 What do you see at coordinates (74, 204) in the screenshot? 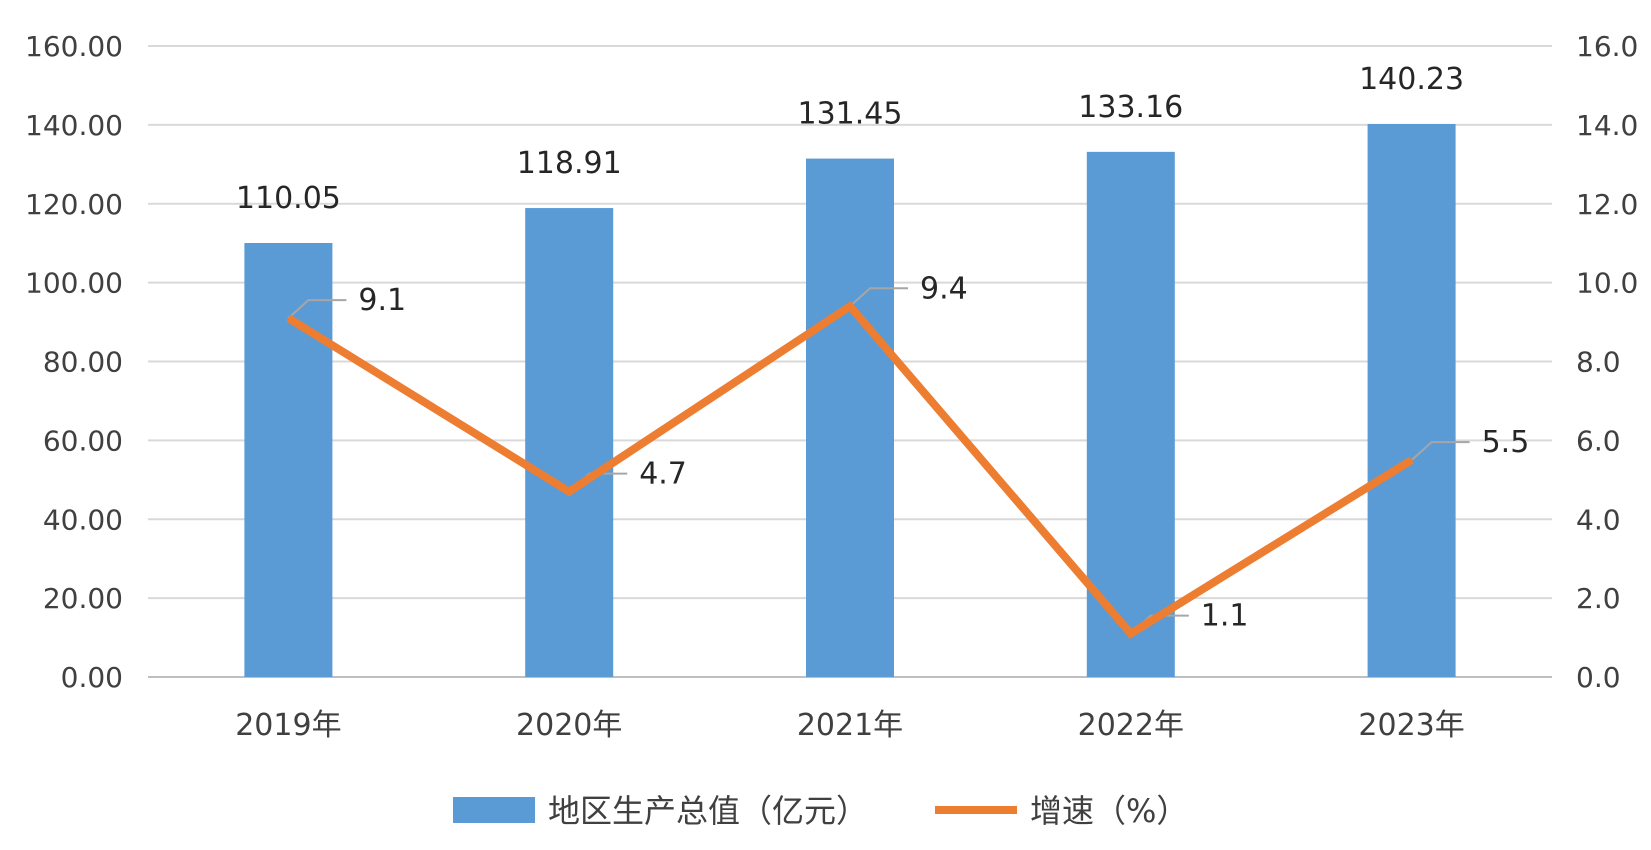
I see `left-tick-label: 120.00` at bounding box center [74, 204].